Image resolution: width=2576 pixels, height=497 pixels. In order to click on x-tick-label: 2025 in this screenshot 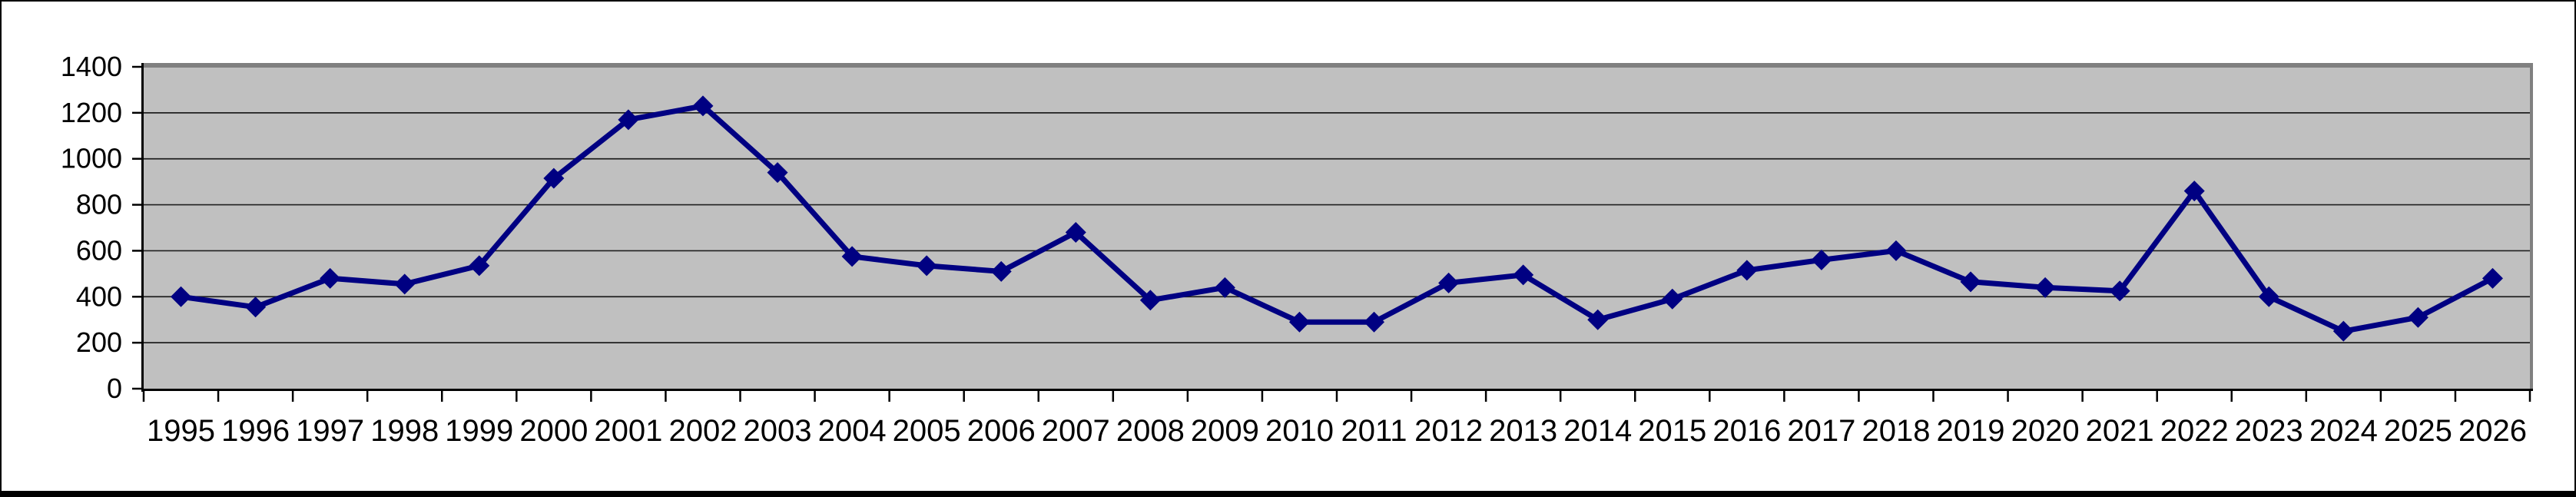, I will do `click(2418, 431)`.